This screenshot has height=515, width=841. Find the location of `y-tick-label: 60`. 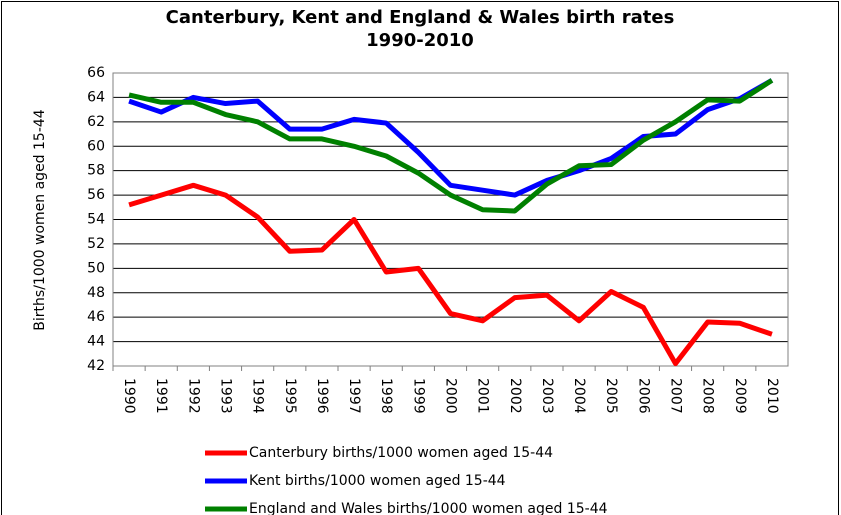

y-tick-label: 60 is located at coordinates (96, 146).